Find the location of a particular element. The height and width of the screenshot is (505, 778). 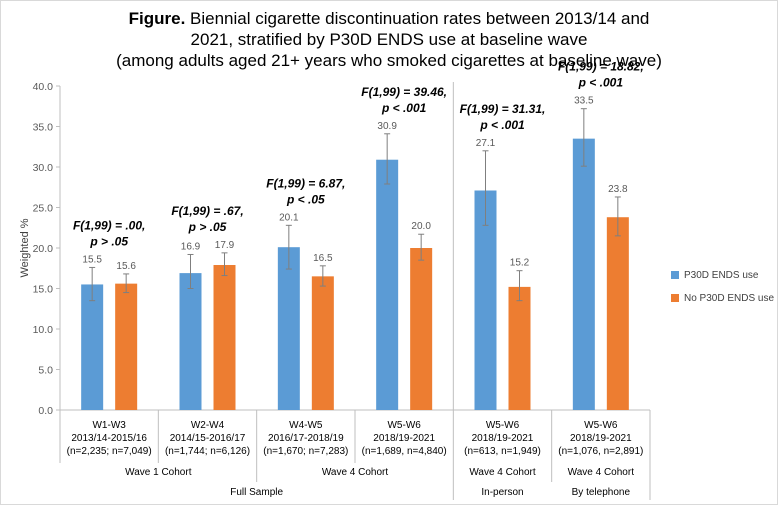

y-tick-label: 10.0 is located at coordinates (43, 330).